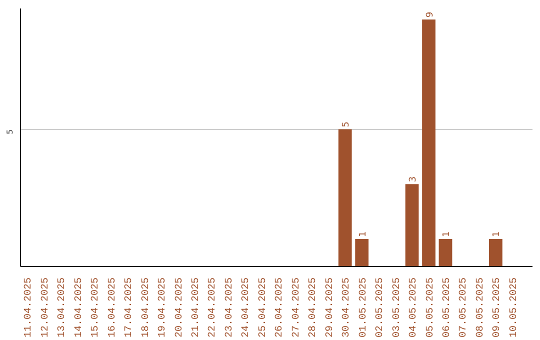 The image size is (540, 340). What do you see at coordinates (413, 179) in the screenshot?
I see `data-label: 3` at bounding box center [413, 179].